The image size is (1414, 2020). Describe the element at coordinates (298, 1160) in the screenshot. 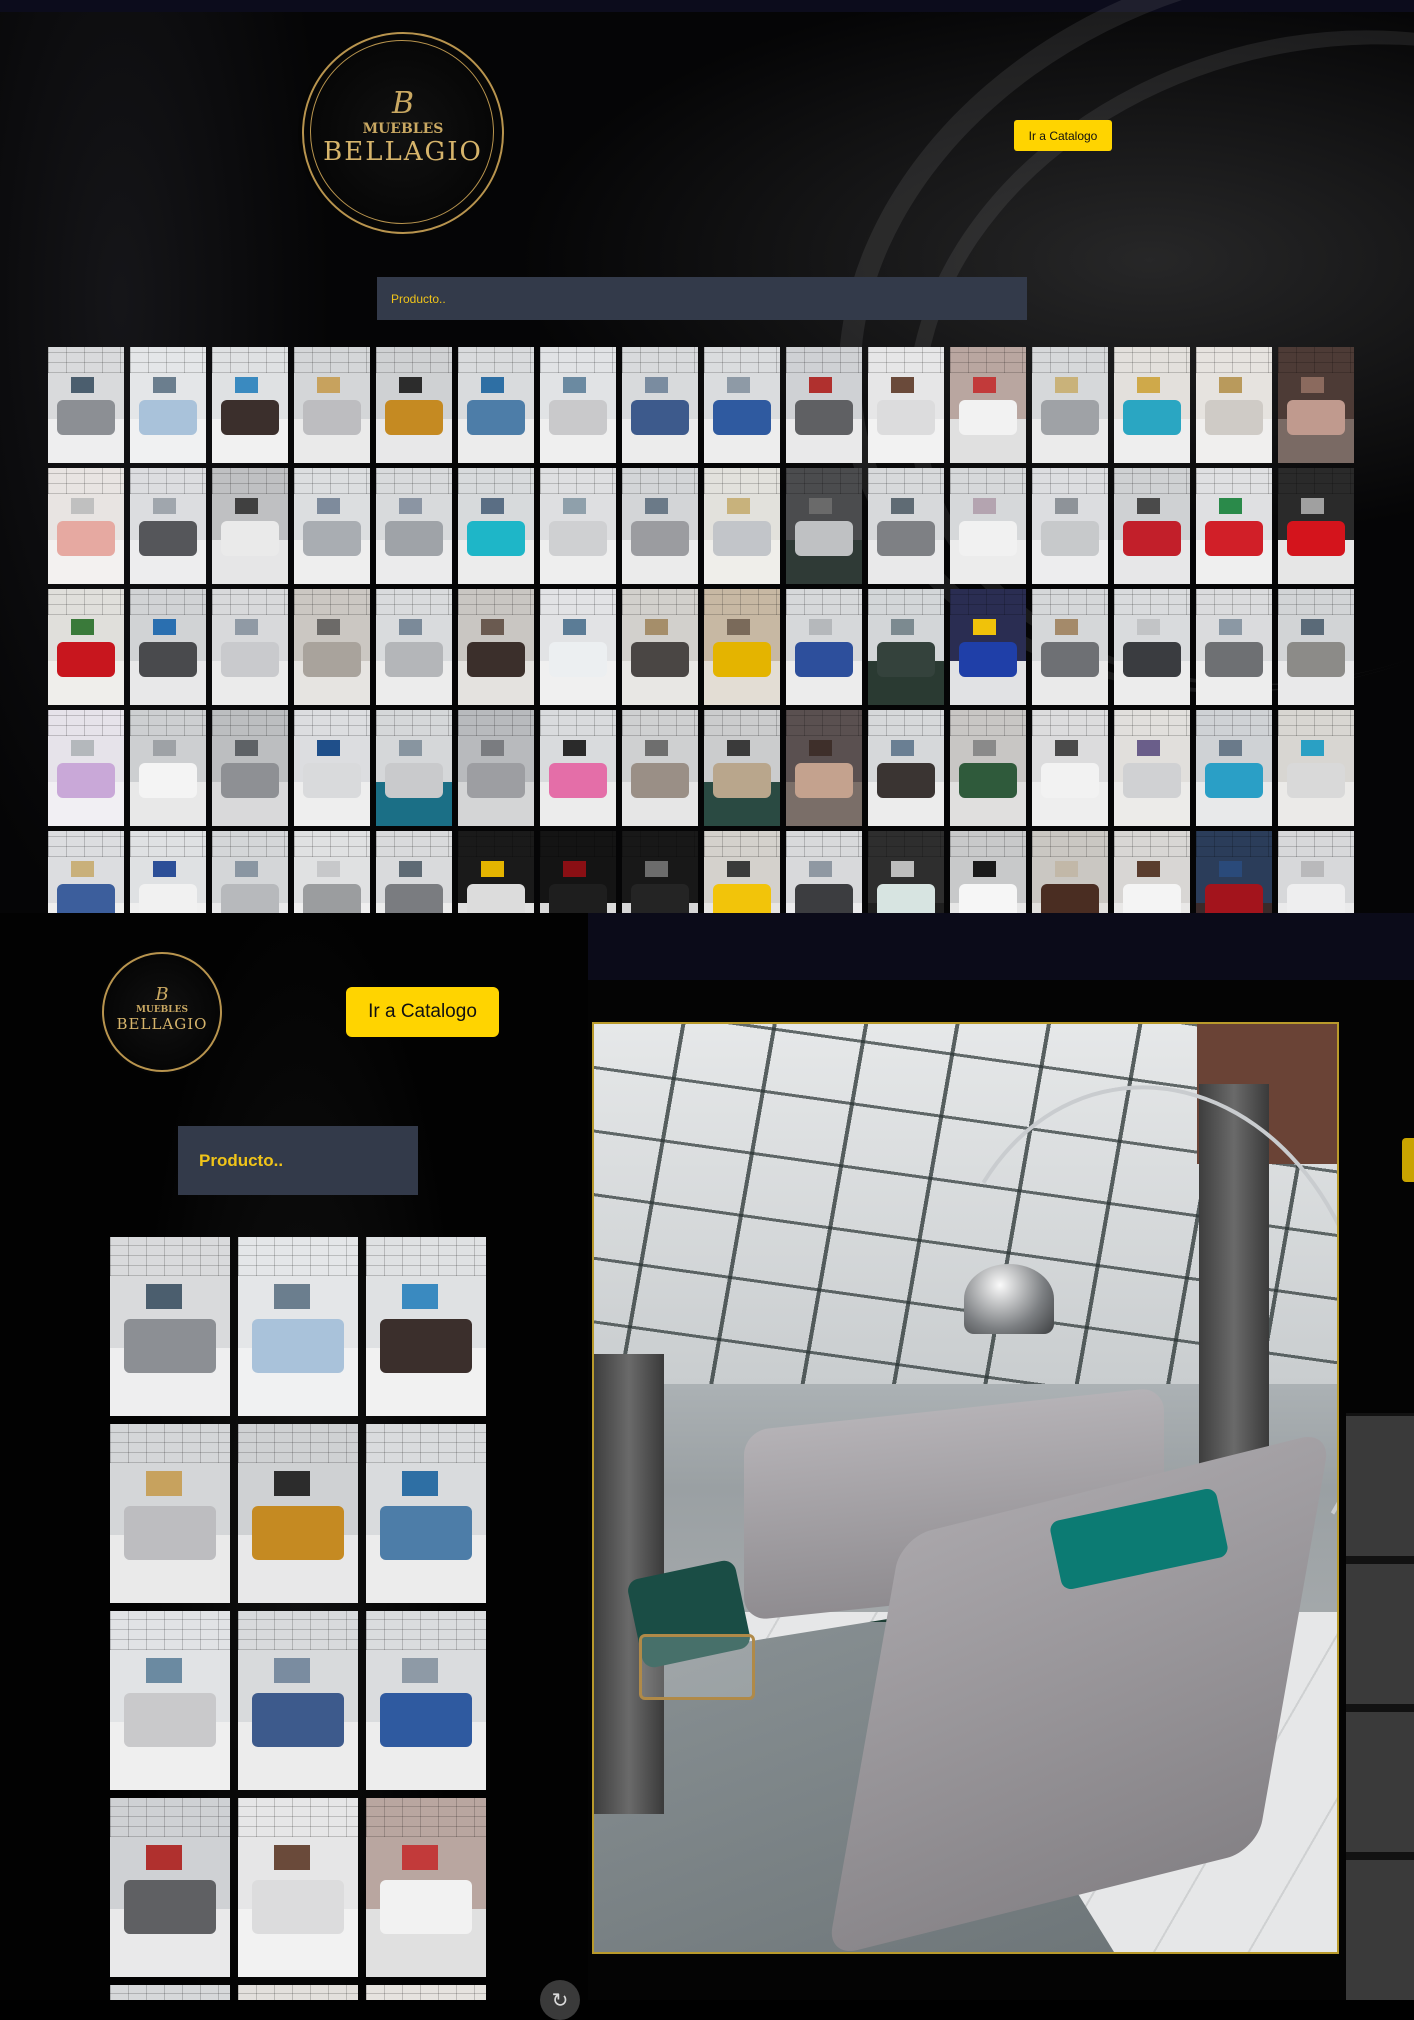

I see `search-input-mobile: Producto..` at that location.